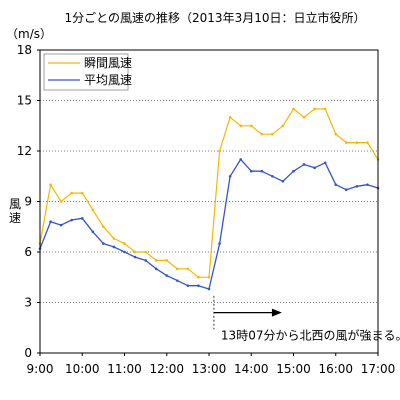 The height and width of the screenshot is (400, 400). What do you see at coordinates (28, 353) in the screenshot?
I see `y-tick-label: 0` at bounding box center [28, 353].